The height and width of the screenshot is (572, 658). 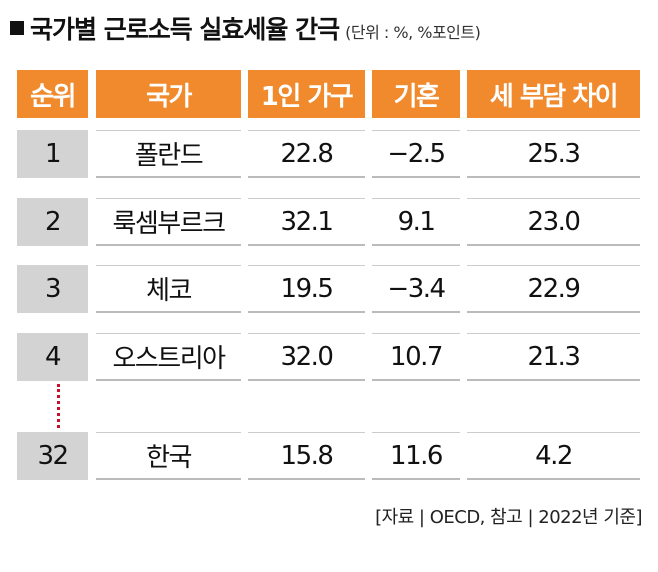 What do you see at coordinates (416, 289) in the screenshot?
I see `table-cell: −3.4` at bounding box center [416, 289].